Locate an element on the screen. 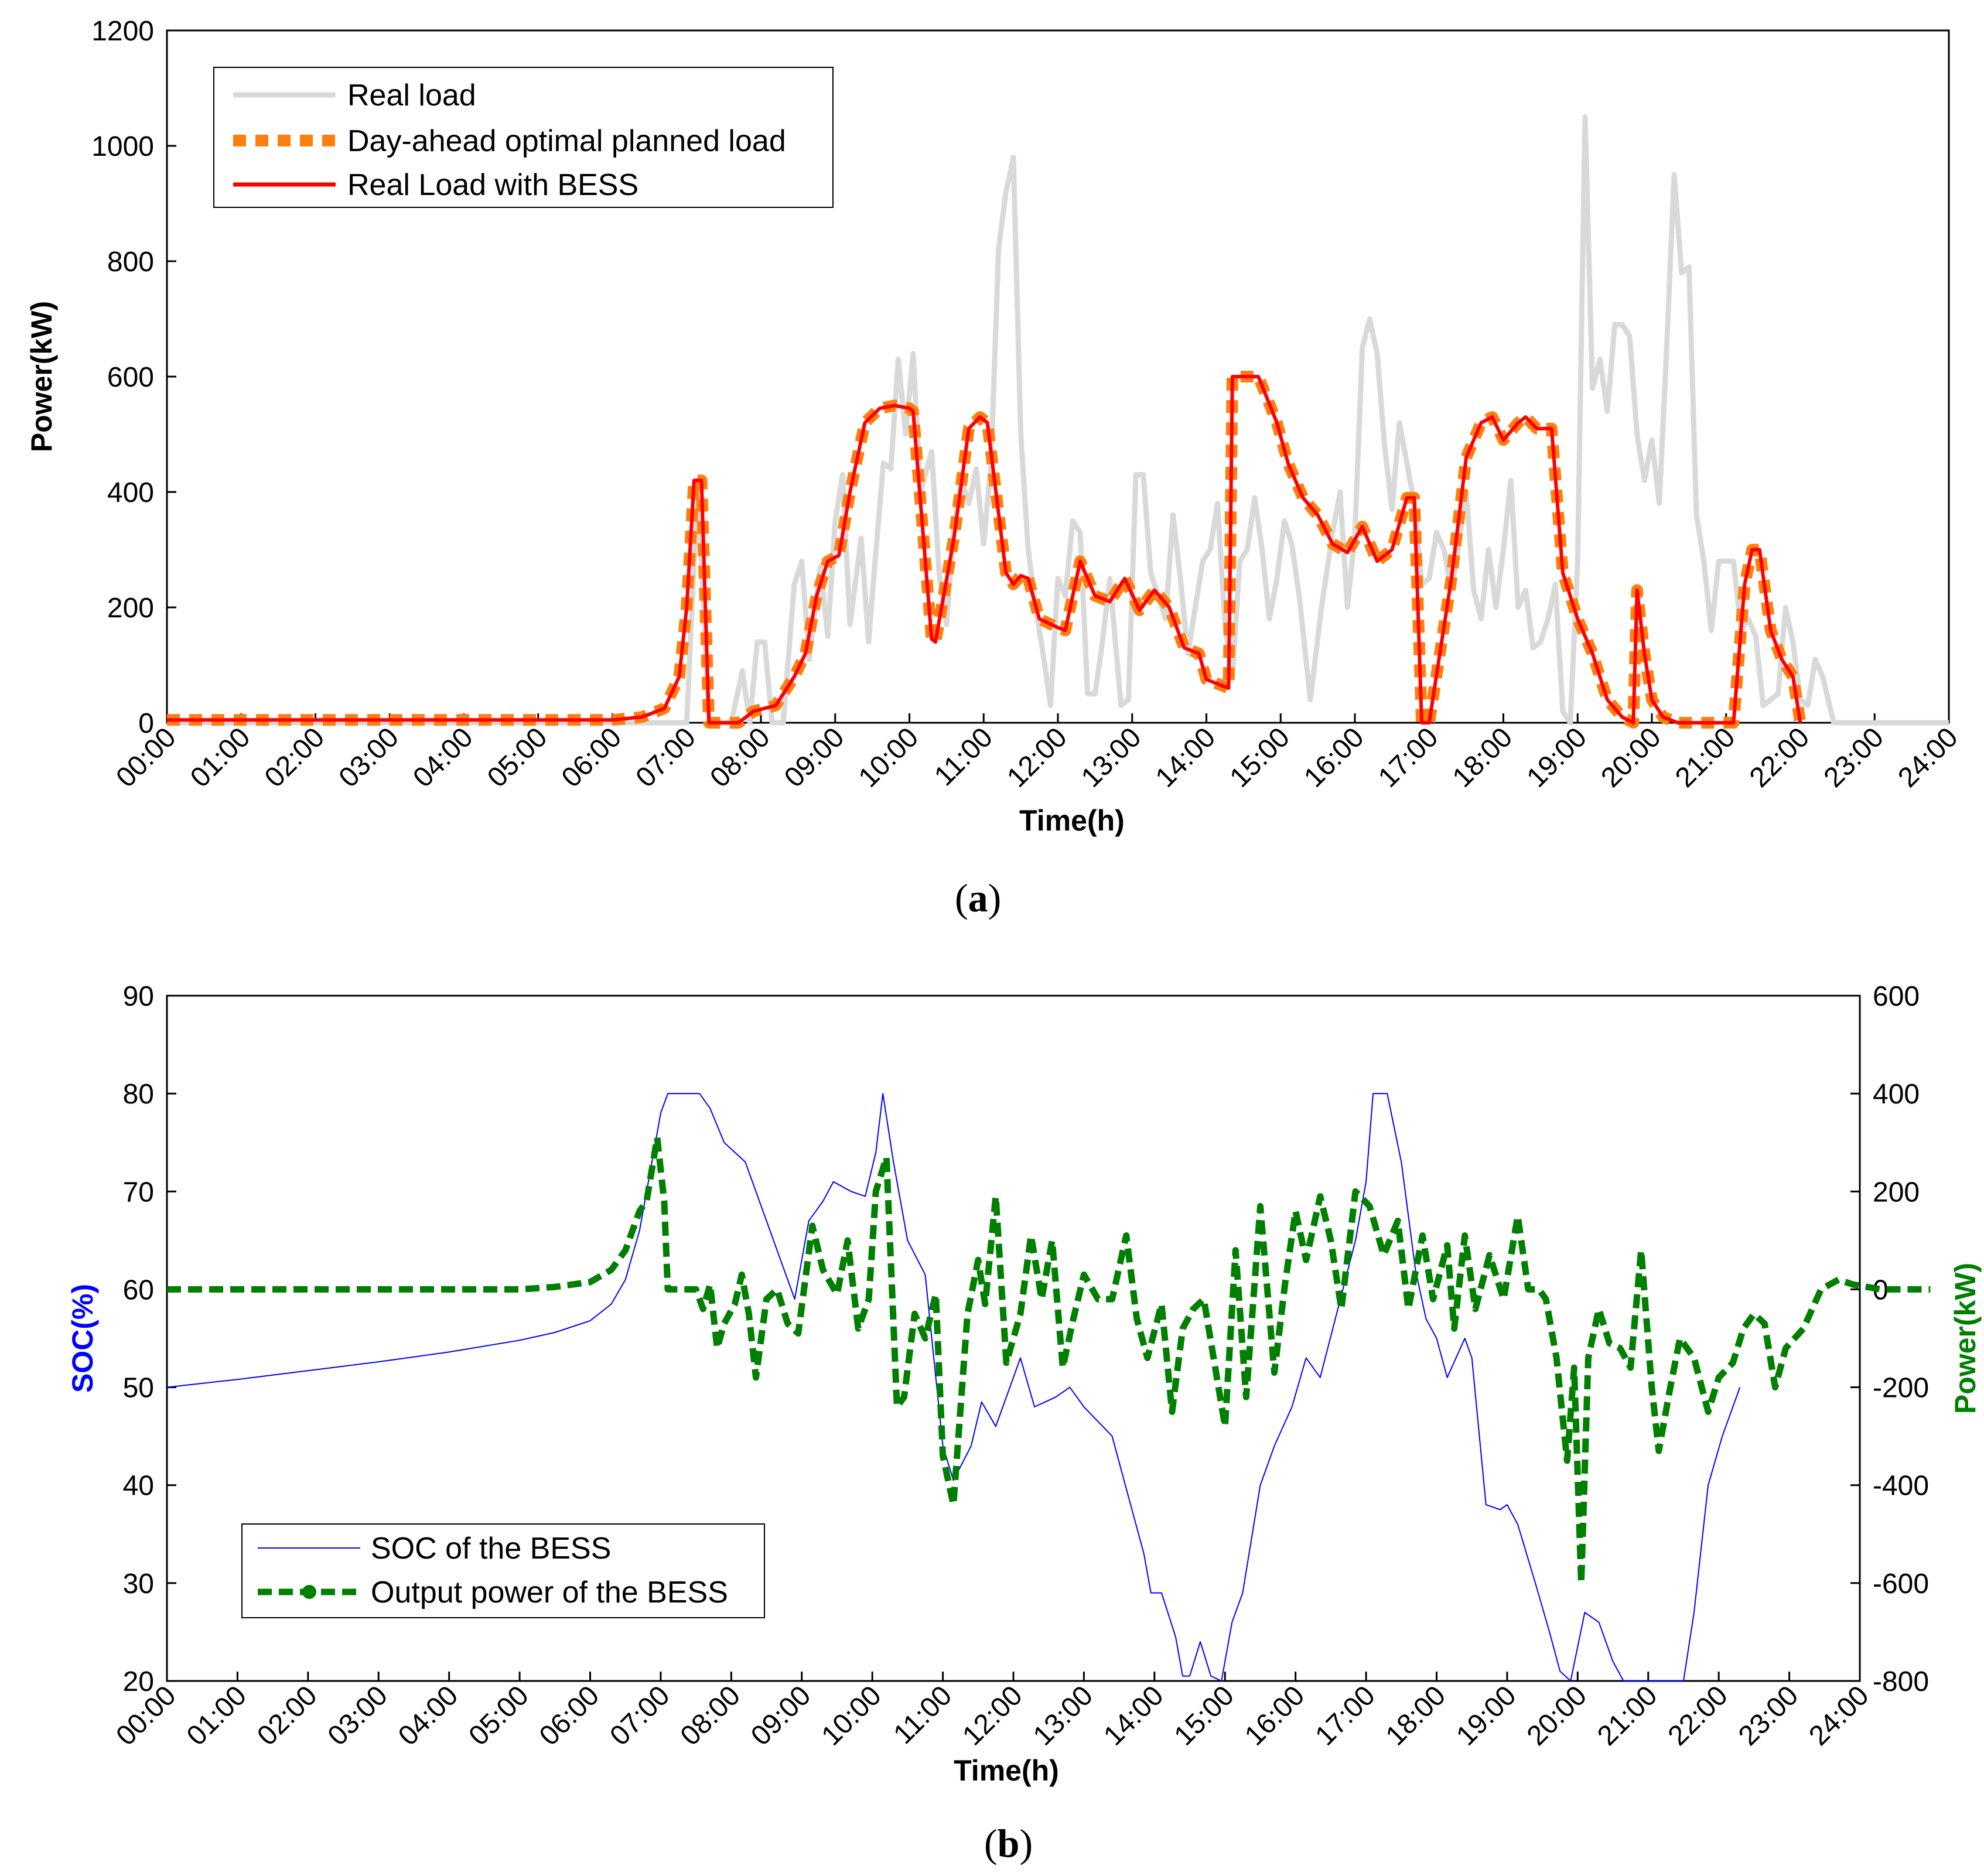 This screenshot has width=1984, height=1876. panel-b-xtick-label: 18:00 is located at coordinates (1416, 1715).